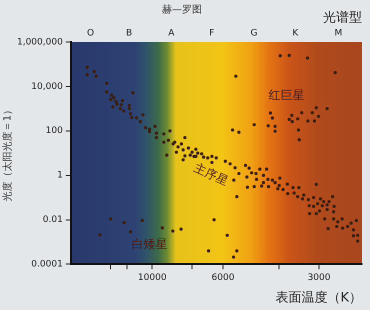  Describe the element at coordinates (40, 42) in the screenshot. I see `y-tick-label: 1,000,000` at that location.